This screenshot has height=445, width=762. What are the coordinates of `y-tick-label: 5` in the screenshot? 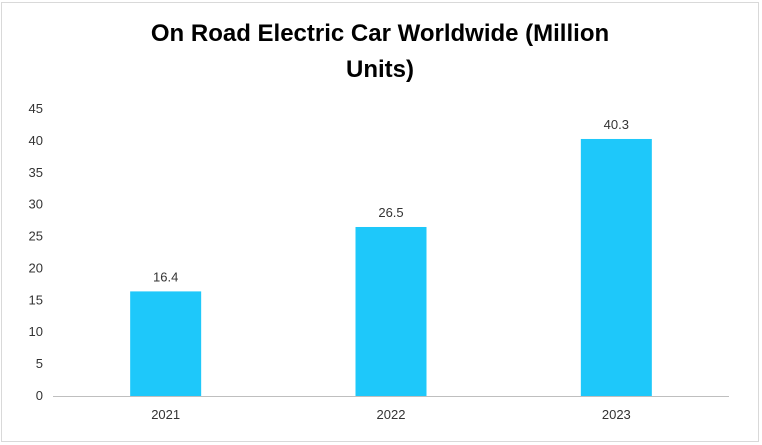 It's located at (39, 363).